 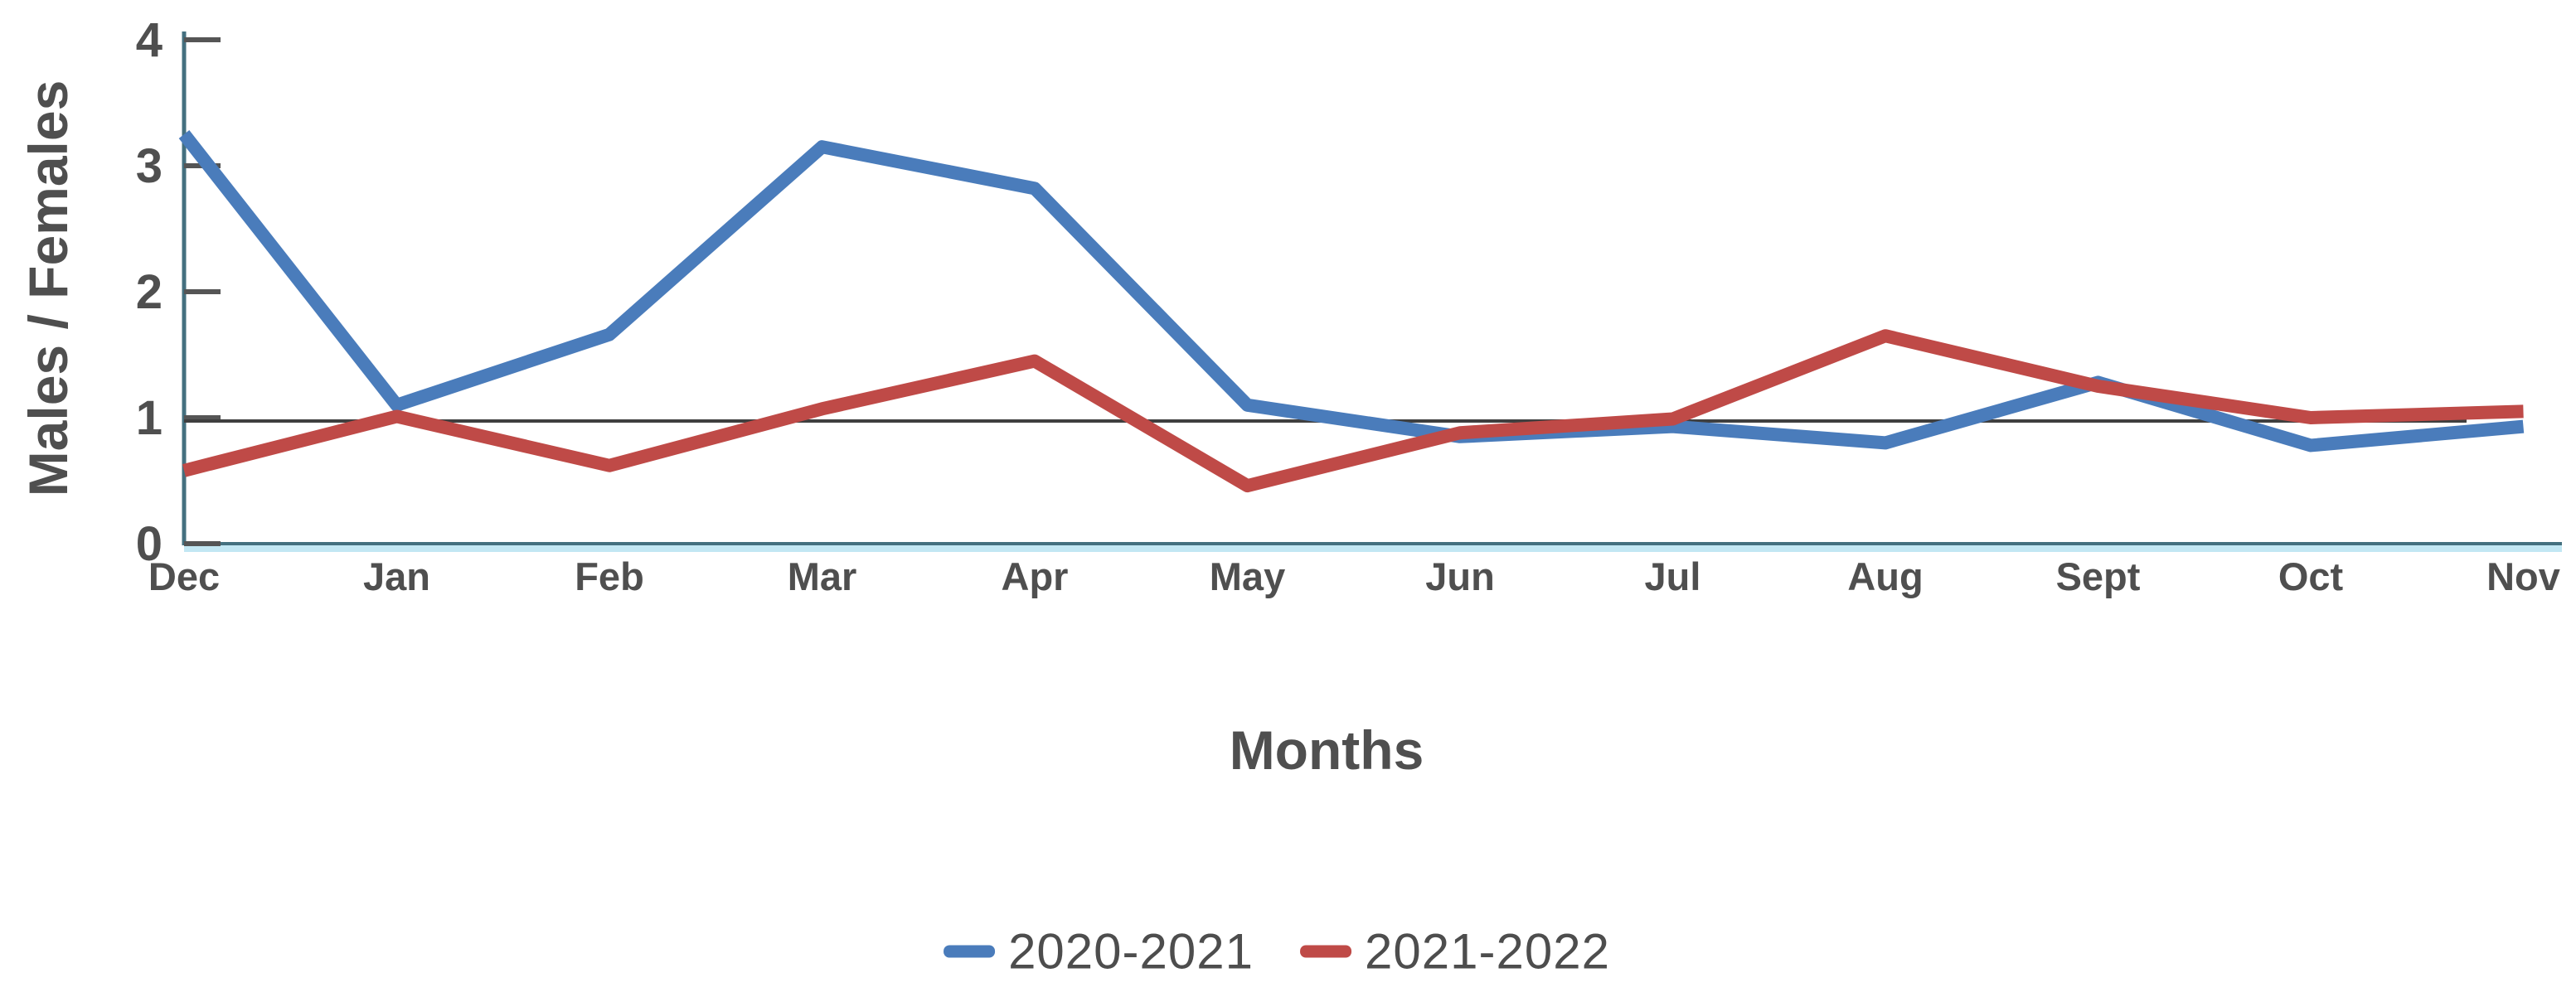 I want to click on y-tick-label: 2, so click(x=149, y=292).